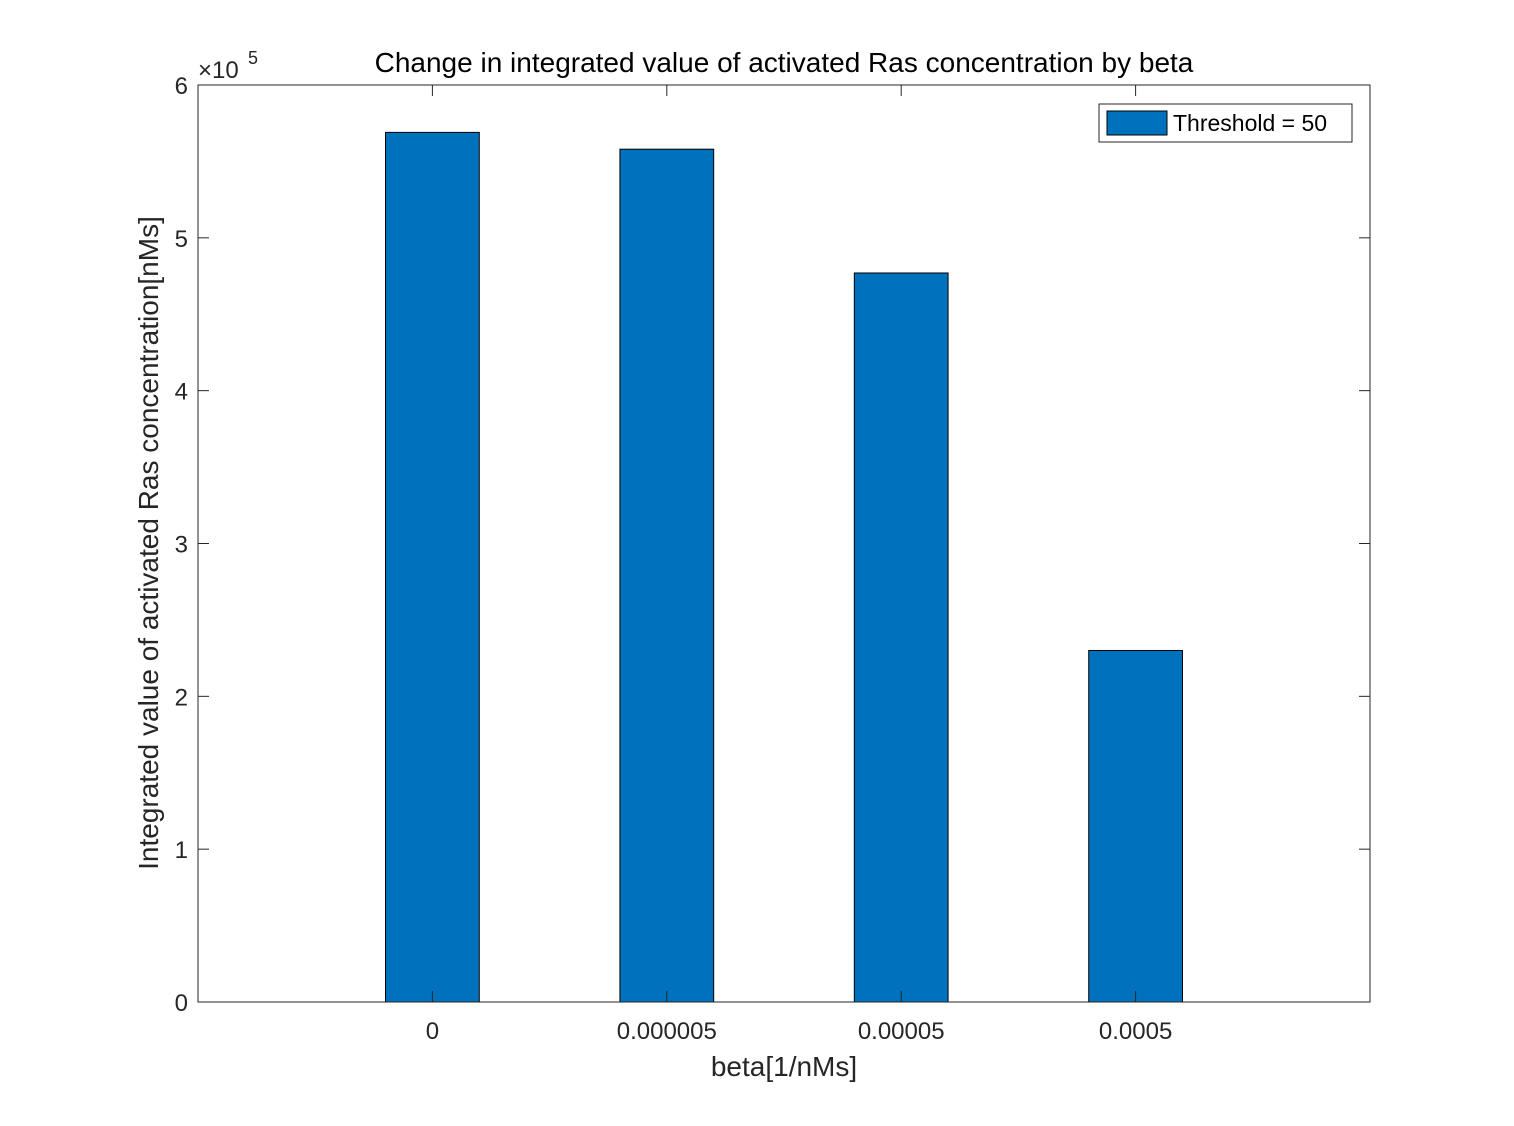 The image size is (1514, 1126). What do you see at coordinates (181, 850) in the screenshot?
I see `y-tick-label-1: 1` at bounding box center [181, 850].